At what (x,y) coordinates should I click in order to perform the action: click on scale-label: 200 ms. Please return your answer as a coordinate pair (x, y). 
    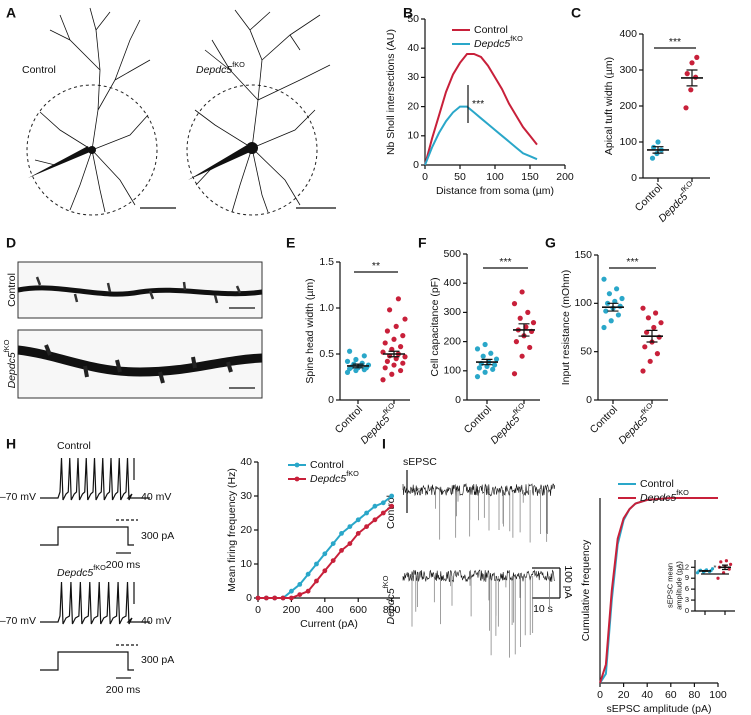
    Looking at the image, I should click on (123, 690).